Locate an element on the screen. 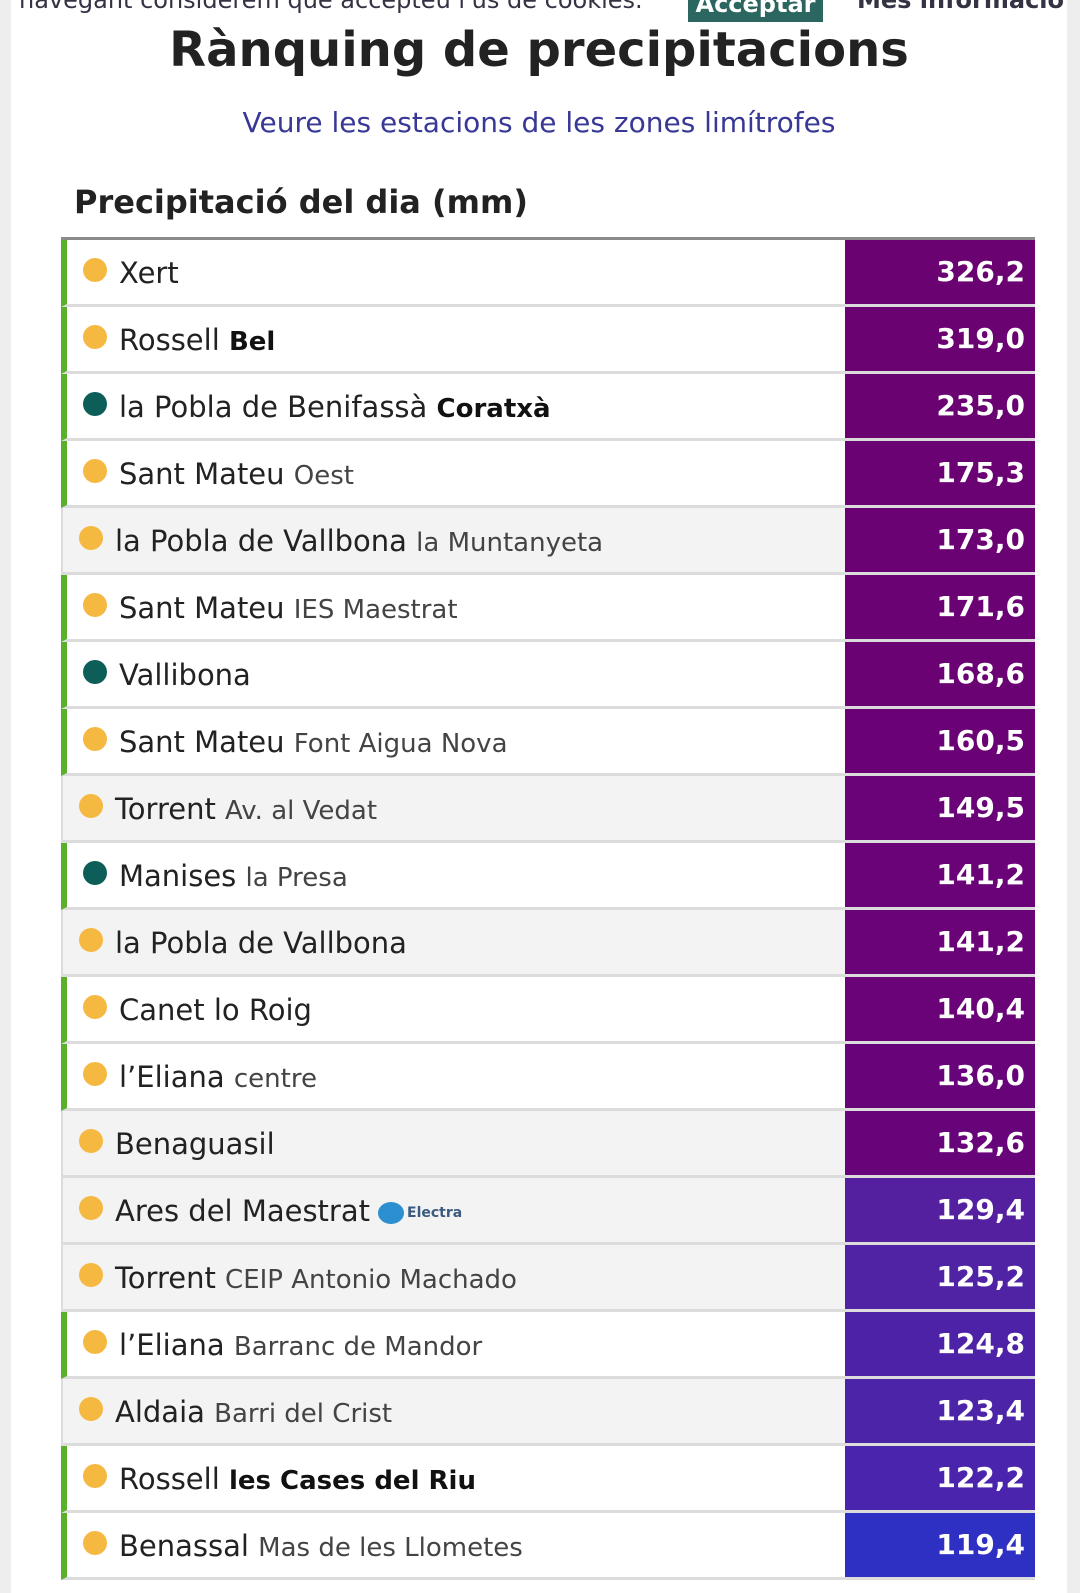  station-label: Torrent CEIP Antonio Machado is located at coordinates (316, 1278).